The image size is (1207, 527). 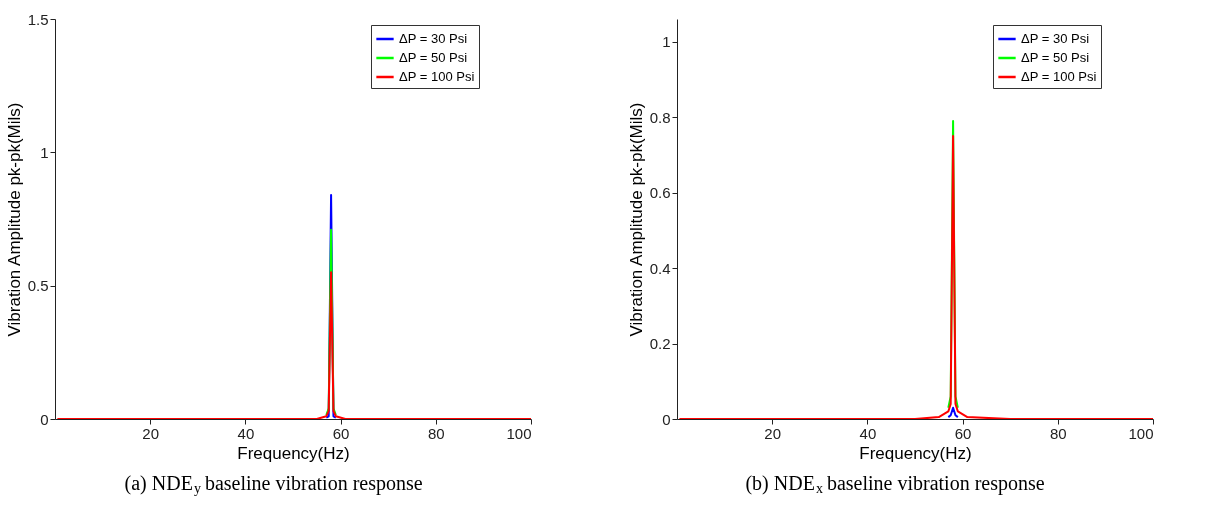 What do you see at coordinates (38, 19) in the screenshot?
I see `y-tick-label: 1.5` at bounding box center [38, 19].